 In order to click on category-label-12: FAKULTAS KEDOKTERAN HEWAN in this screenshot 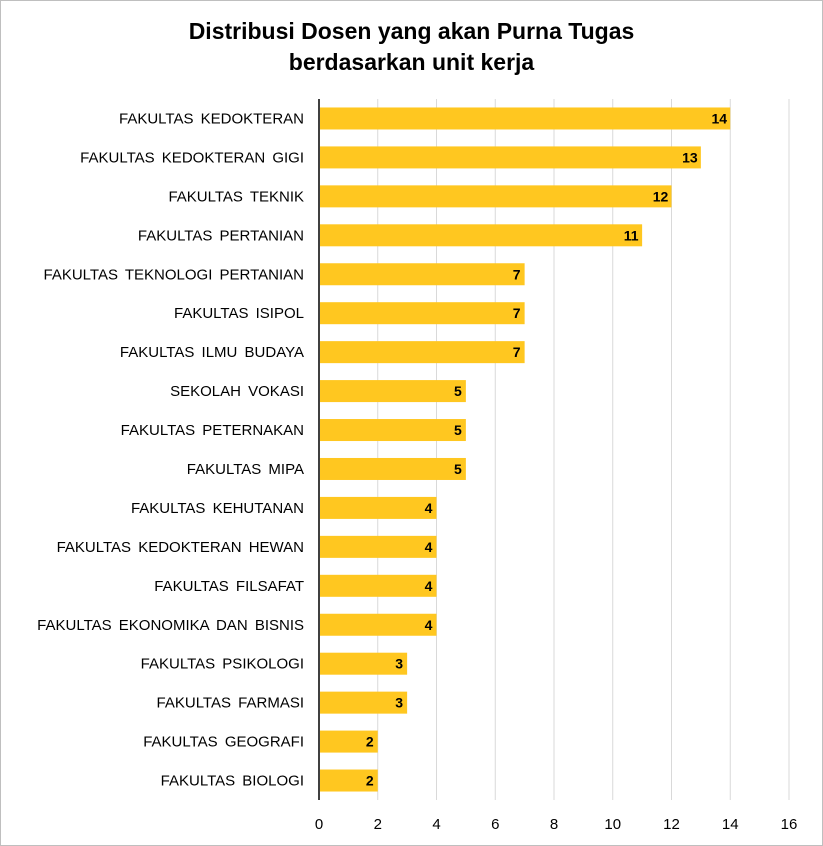, I will do `click(180, 547)`.